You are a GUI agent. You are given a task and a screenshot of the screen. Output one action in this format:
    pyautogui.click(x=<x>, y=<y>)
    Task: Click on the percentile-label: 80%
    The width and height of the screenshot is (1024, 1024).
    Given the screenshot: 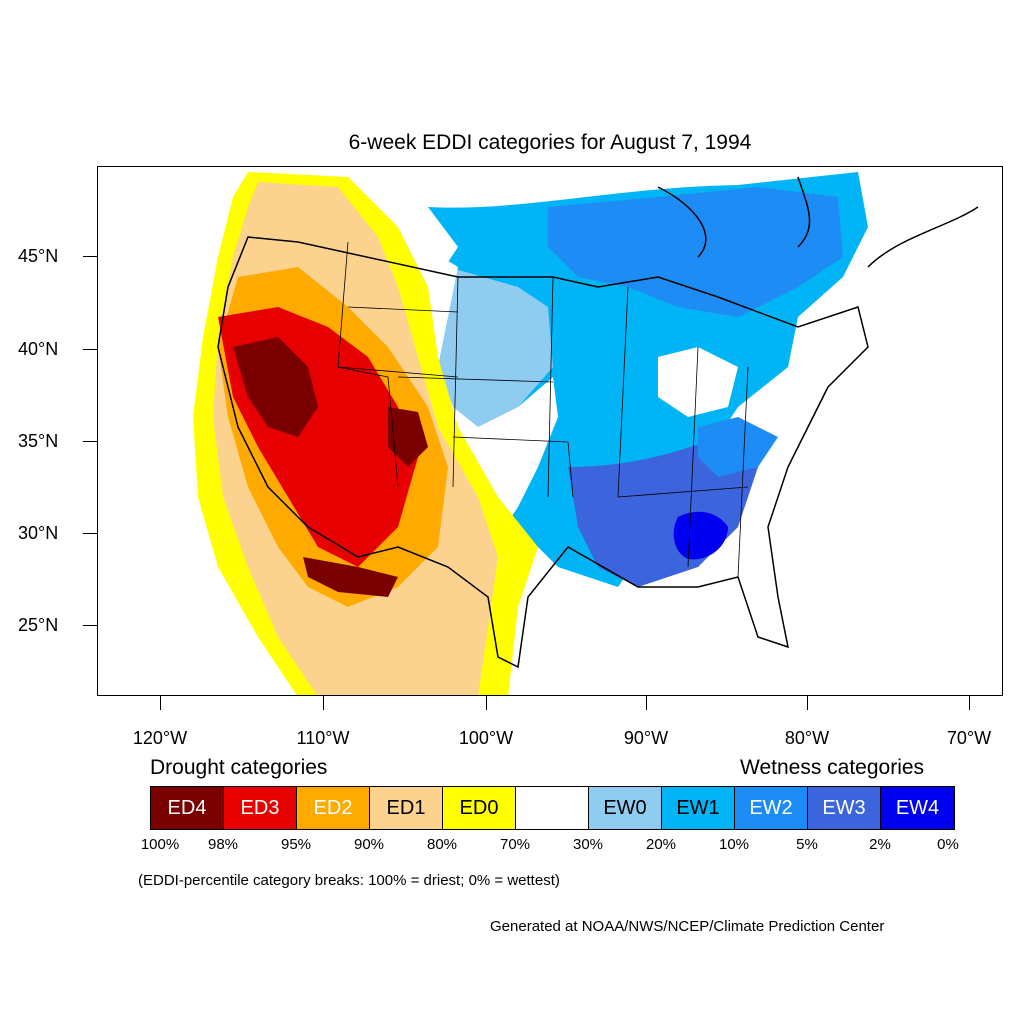 What is the action you would take?
    pyautogui.click(x=442, y=844)
    